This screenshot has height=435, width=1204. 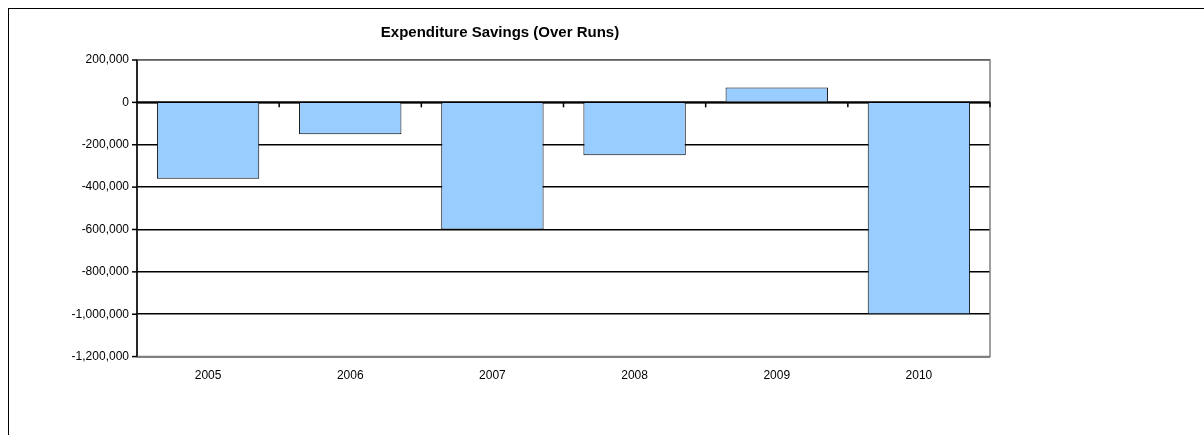 I want to click on y-tick-label: -1,200,000, so click(x=100, y=355).